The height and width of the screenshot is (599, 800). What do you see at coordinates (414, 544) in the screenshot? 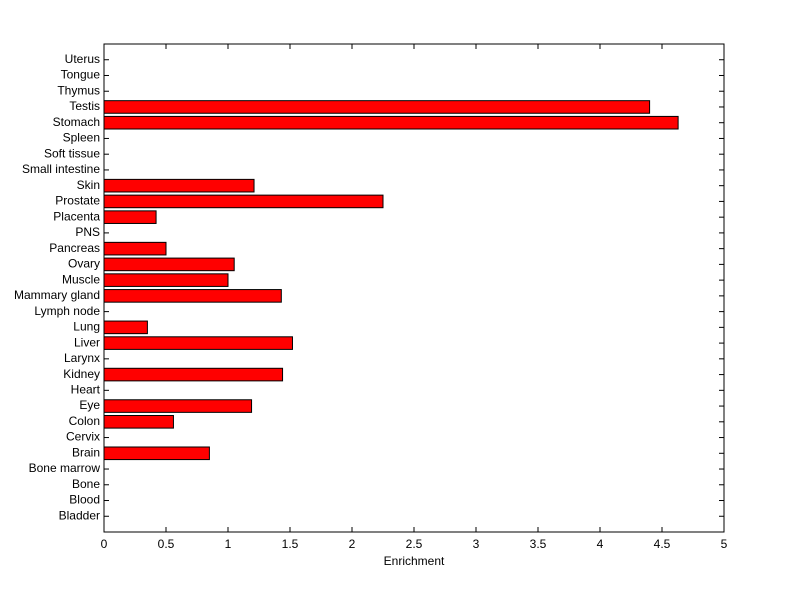
I see `x-tick-label: 2.5` at bounding box center [414, 544].